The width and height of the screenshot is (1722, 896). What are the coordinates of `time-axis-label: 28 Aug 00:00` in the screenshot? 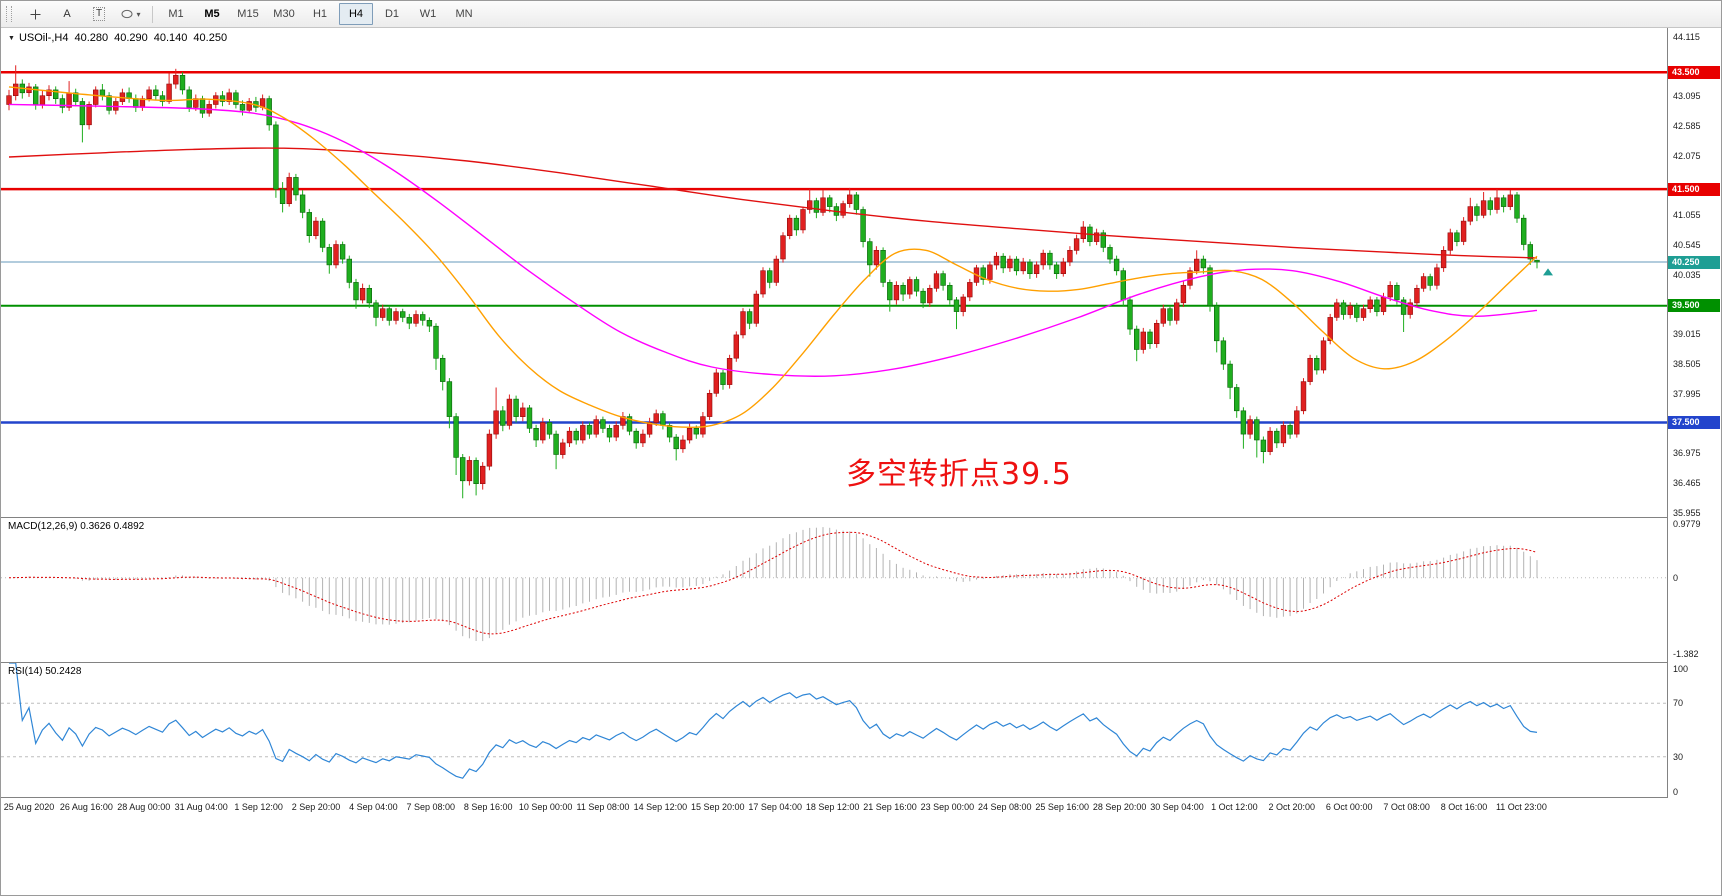 It's located at (144, 807).